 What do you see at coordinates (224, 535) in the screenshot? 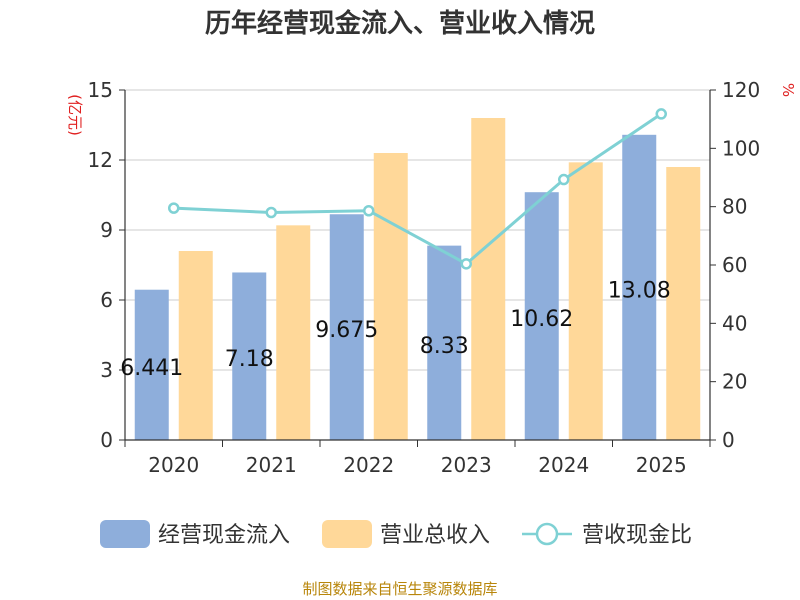
I see `legend-cash-inflow-label: 经营现金流入` at bounding box center [224, 535].